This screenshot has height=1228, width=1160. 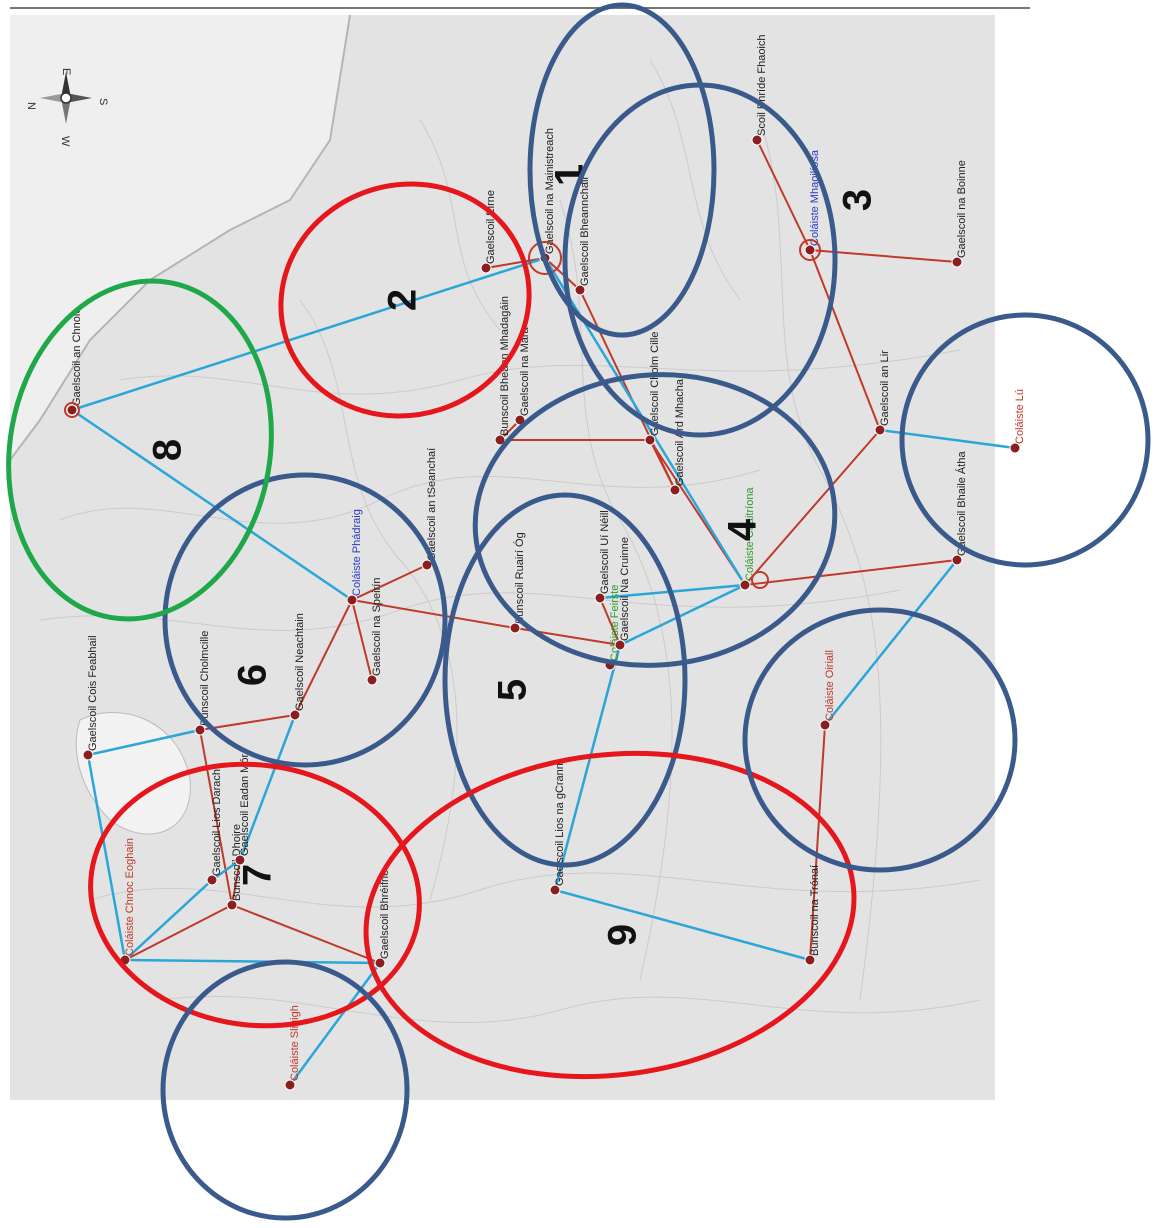 What do you see at coordinates (560, 824) in the screenshot?
I see `school-label: Gaelscoil Lios na gCrann` at bounding box center [560, 824].